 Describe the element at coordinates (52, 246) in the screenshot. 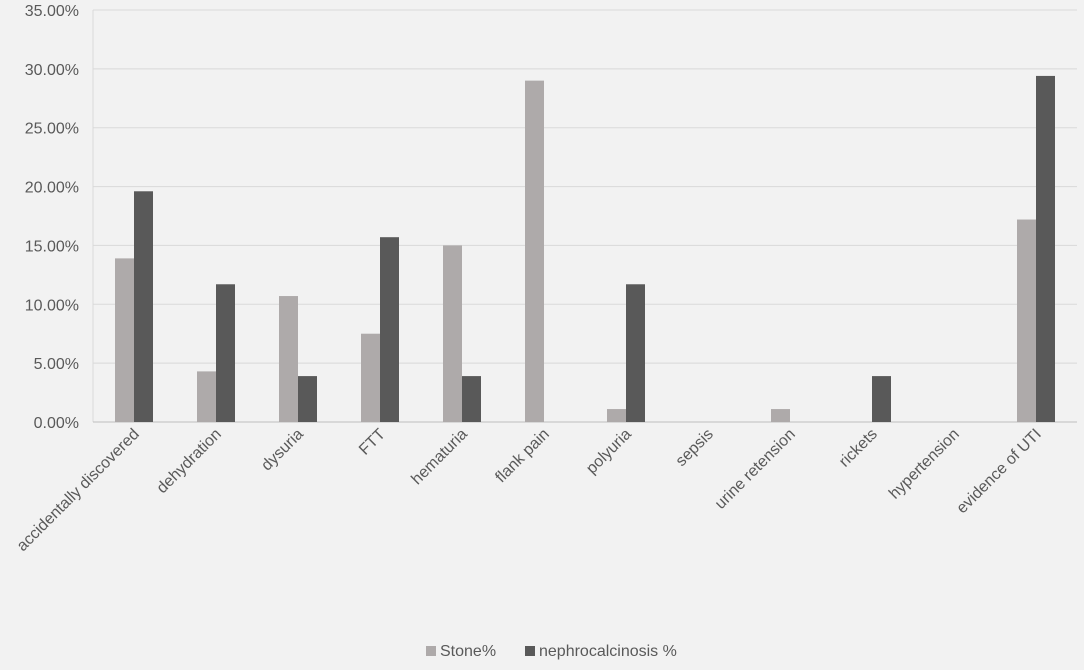

I see `y-tick-label: 15.00%` at that location.